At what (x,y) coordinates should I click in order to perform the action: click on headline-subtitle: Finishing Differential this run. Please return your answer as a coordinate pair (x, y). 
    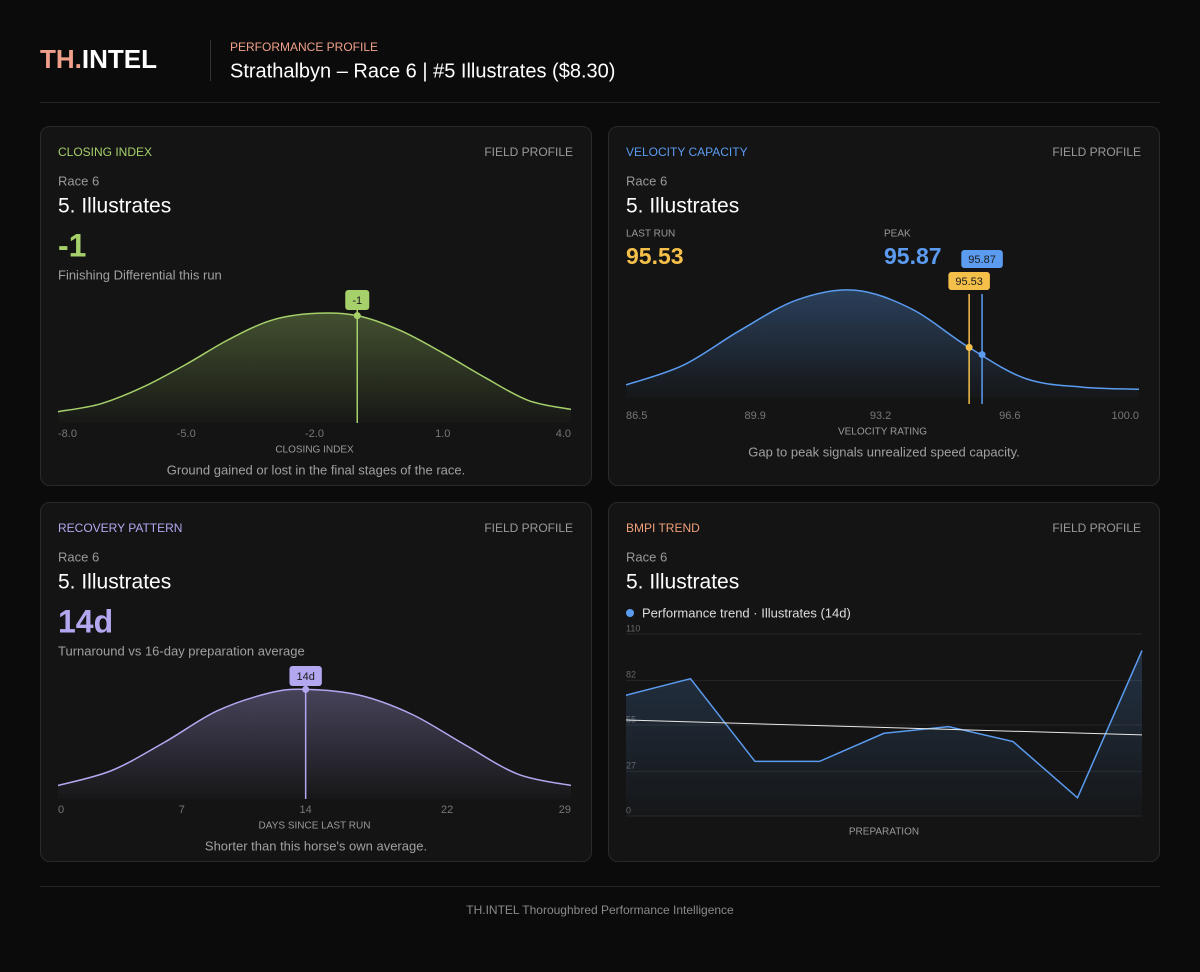
    Looking at the image, I should click on (140, 274).